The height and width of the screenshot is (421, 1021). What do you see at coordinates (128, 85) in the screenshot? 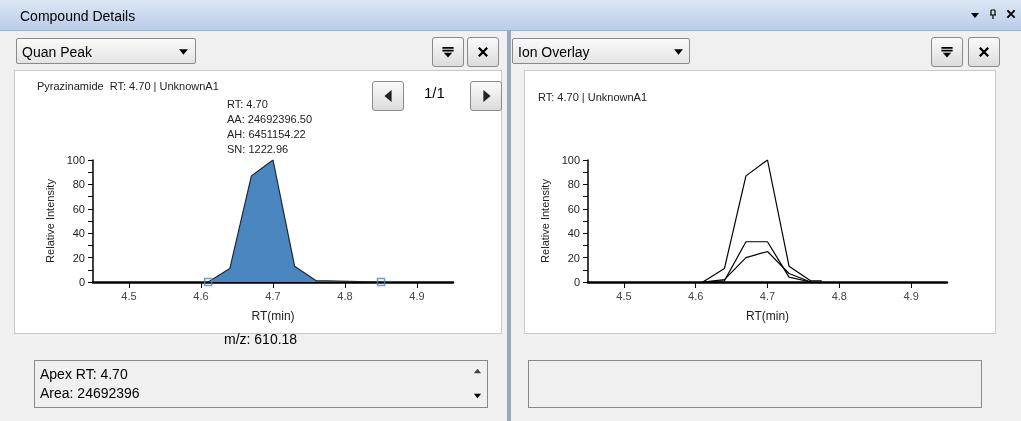
I see `chart-title: Pyrazinamide RT: 4.70 | UnknownA1` at bounding box center [128, 85].